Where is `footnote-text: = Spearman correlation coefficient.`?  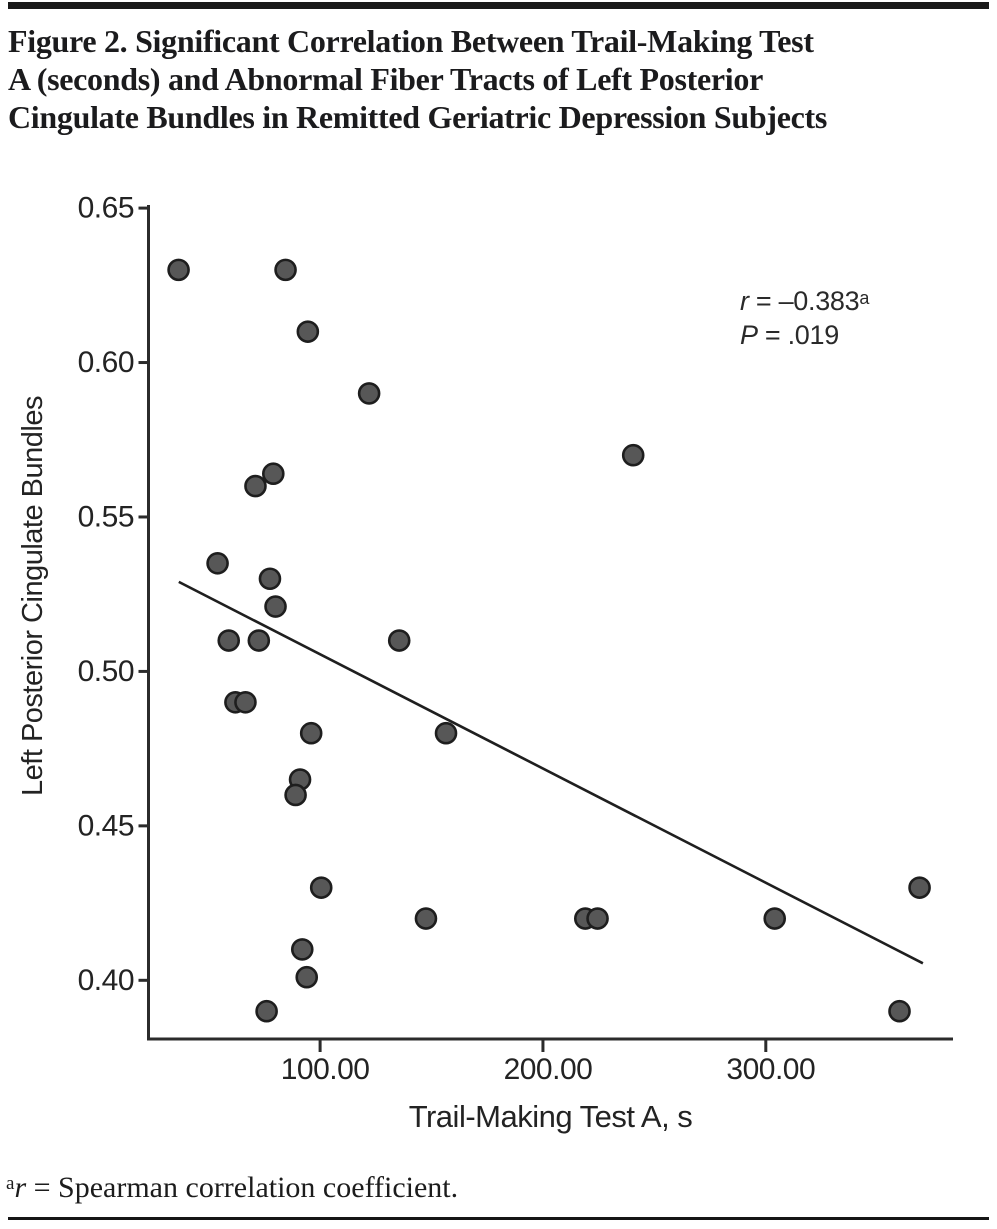 footnote-text: = Spearman correlation coefficient. is located at coordinates (242, 1187).